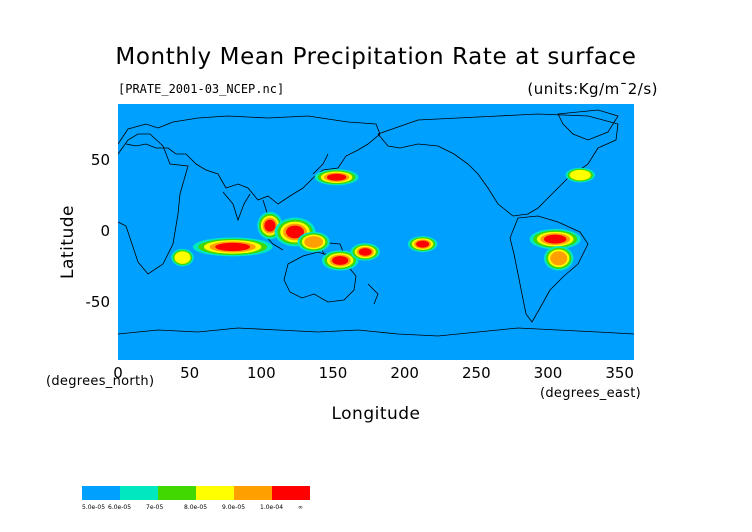  I want to click on x-tick-label: 200, so click(404, 373).